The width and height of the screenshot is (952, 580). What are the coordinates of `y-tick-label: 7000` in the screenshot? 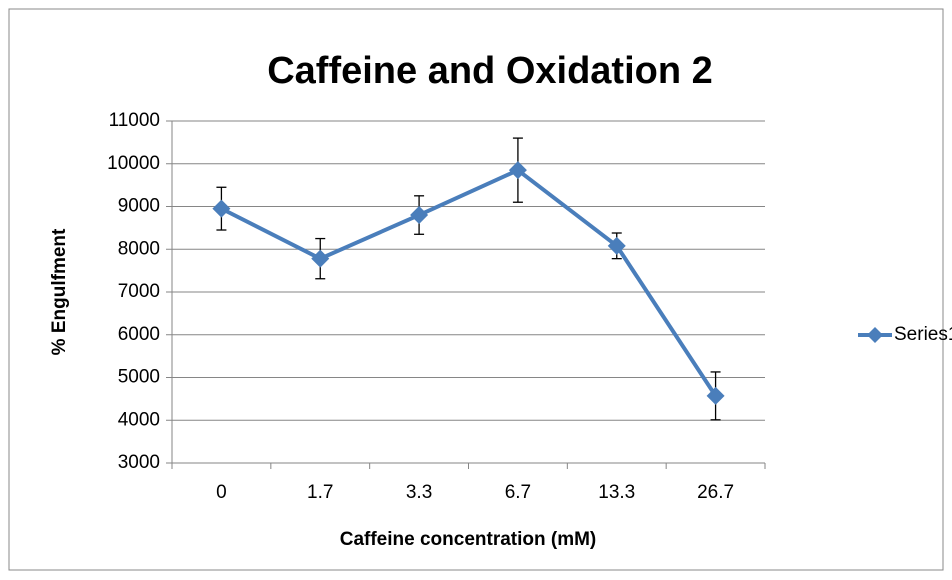 It's located at (139, 291).